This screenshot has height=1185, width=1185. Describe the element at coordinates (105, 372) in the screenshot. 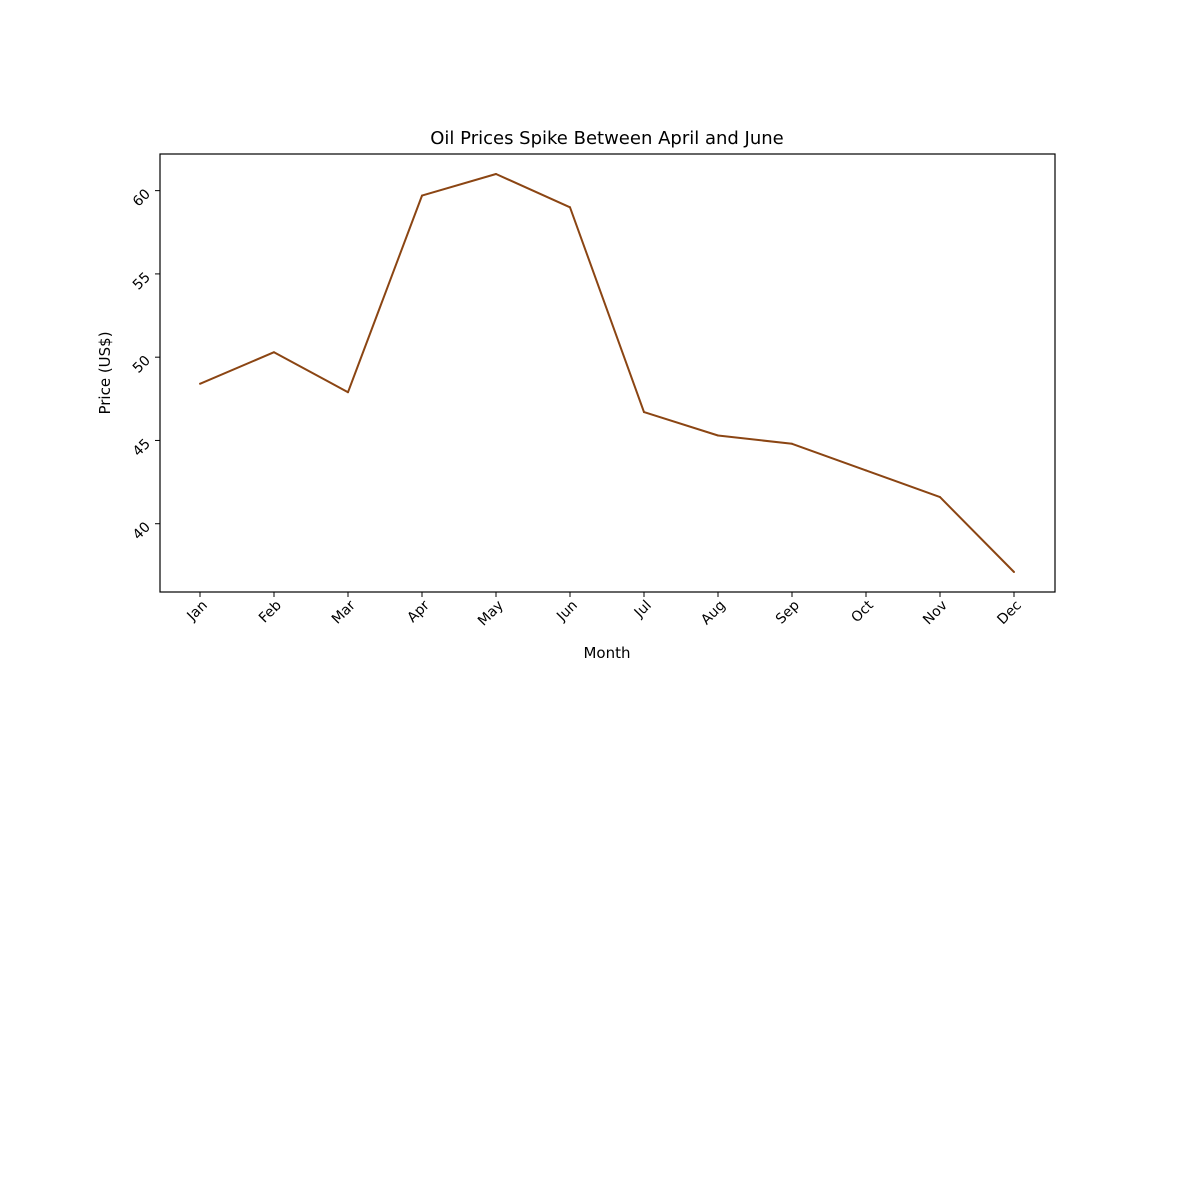

I see `y-axis-label: Price (US$)` at that location.